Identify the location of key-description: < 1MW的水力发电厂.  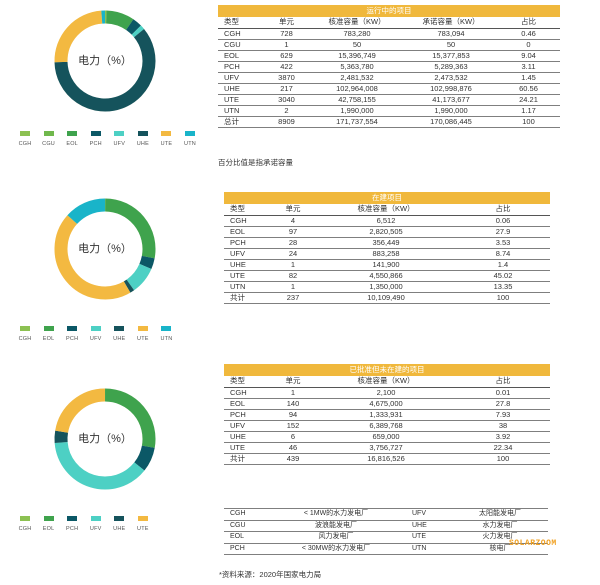
(336, 514).